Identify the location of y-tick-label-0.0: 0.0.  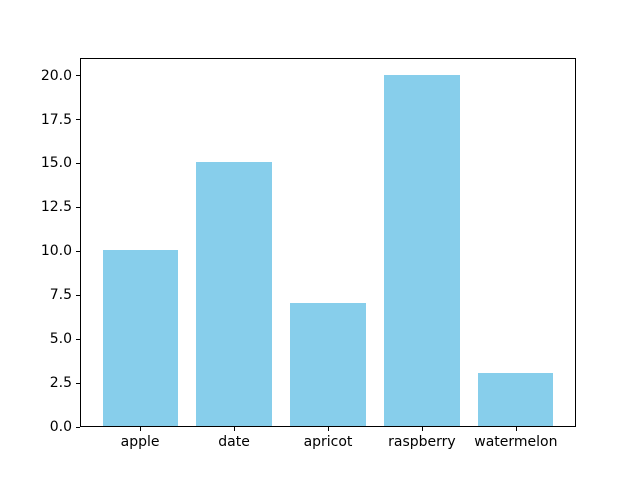
(60, 427).